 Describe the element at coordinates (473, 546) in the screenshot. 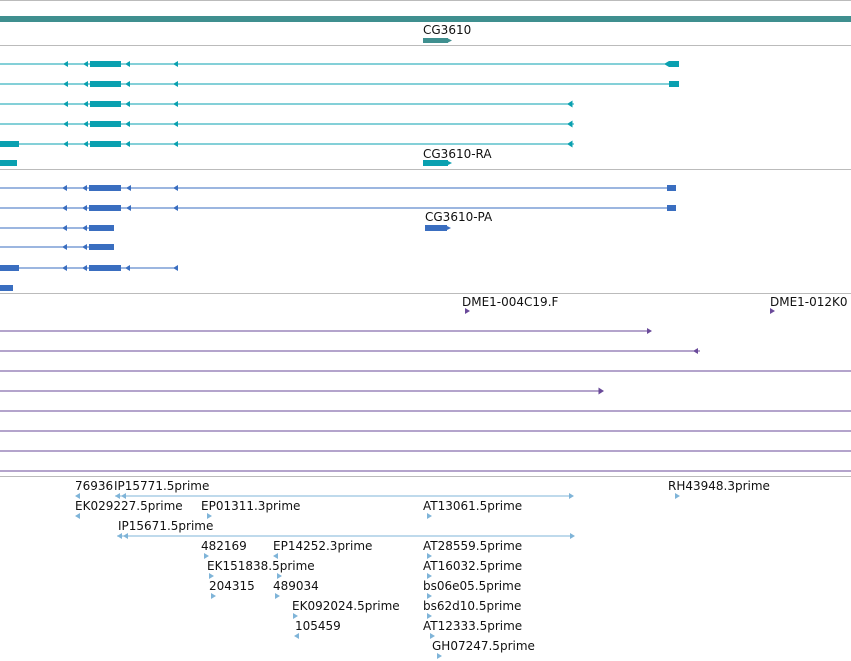

I see `est-label: AT28559.5prime` at that location.